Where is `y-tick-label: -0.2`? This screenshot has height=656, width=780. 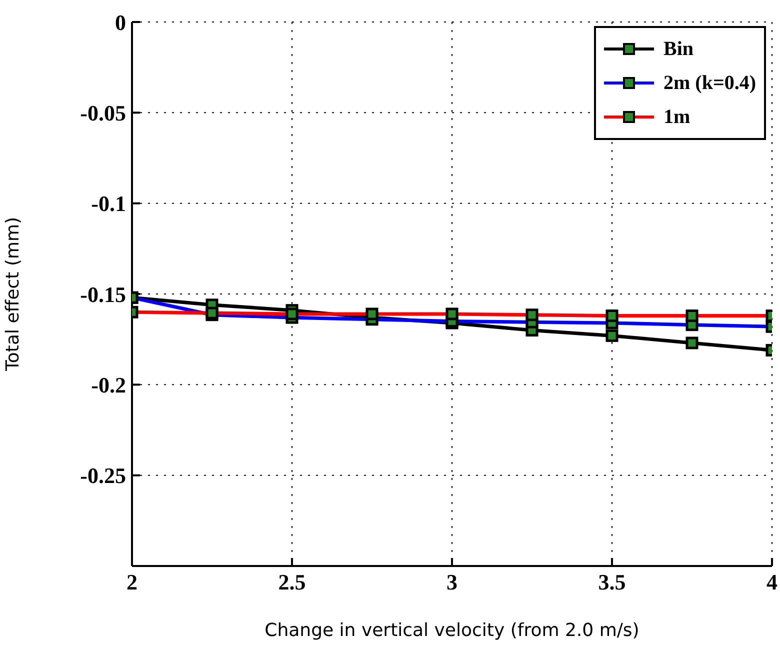 y-tick-label: -0.2 is located at coordinates (108, 385).